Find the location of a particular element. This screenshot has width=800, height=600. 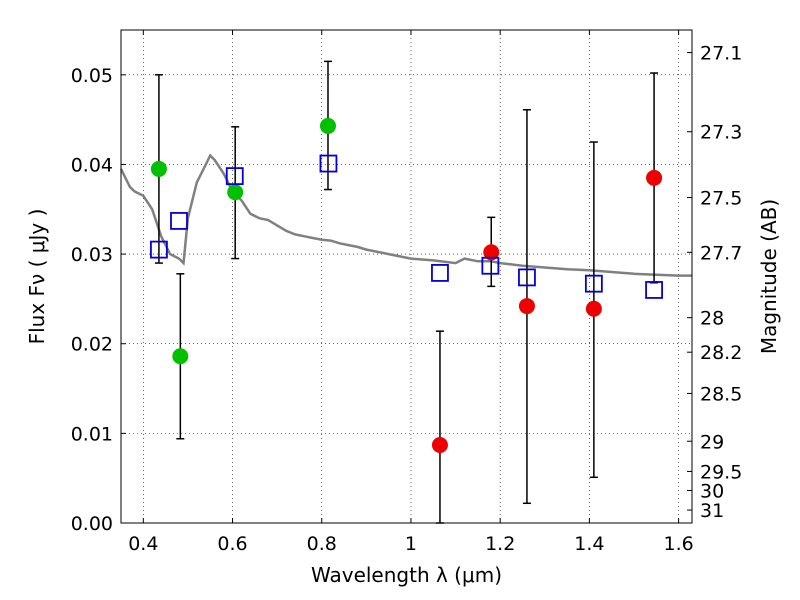

y2-tick-label: 27.1 is located at coordinates (721, 54).